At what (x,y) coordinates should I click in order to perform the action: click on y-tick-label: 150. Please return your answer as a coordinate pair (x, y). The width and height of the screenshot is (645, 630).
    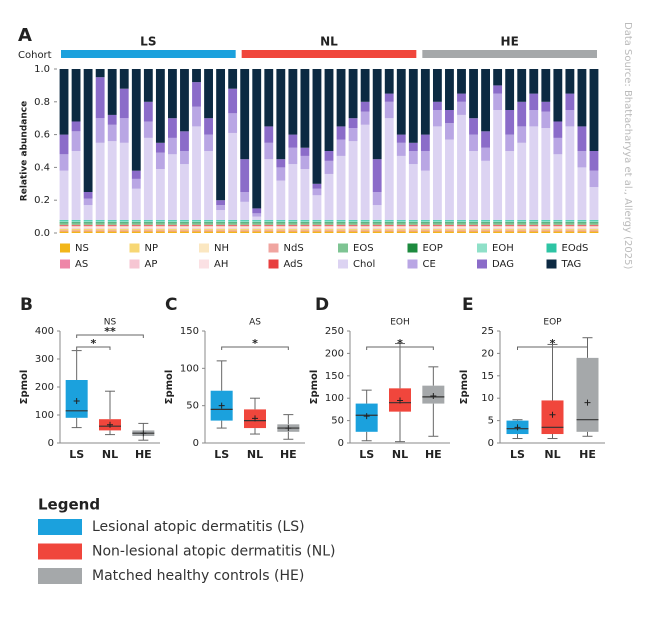
    Looking at the image, I should click on (189, 331).